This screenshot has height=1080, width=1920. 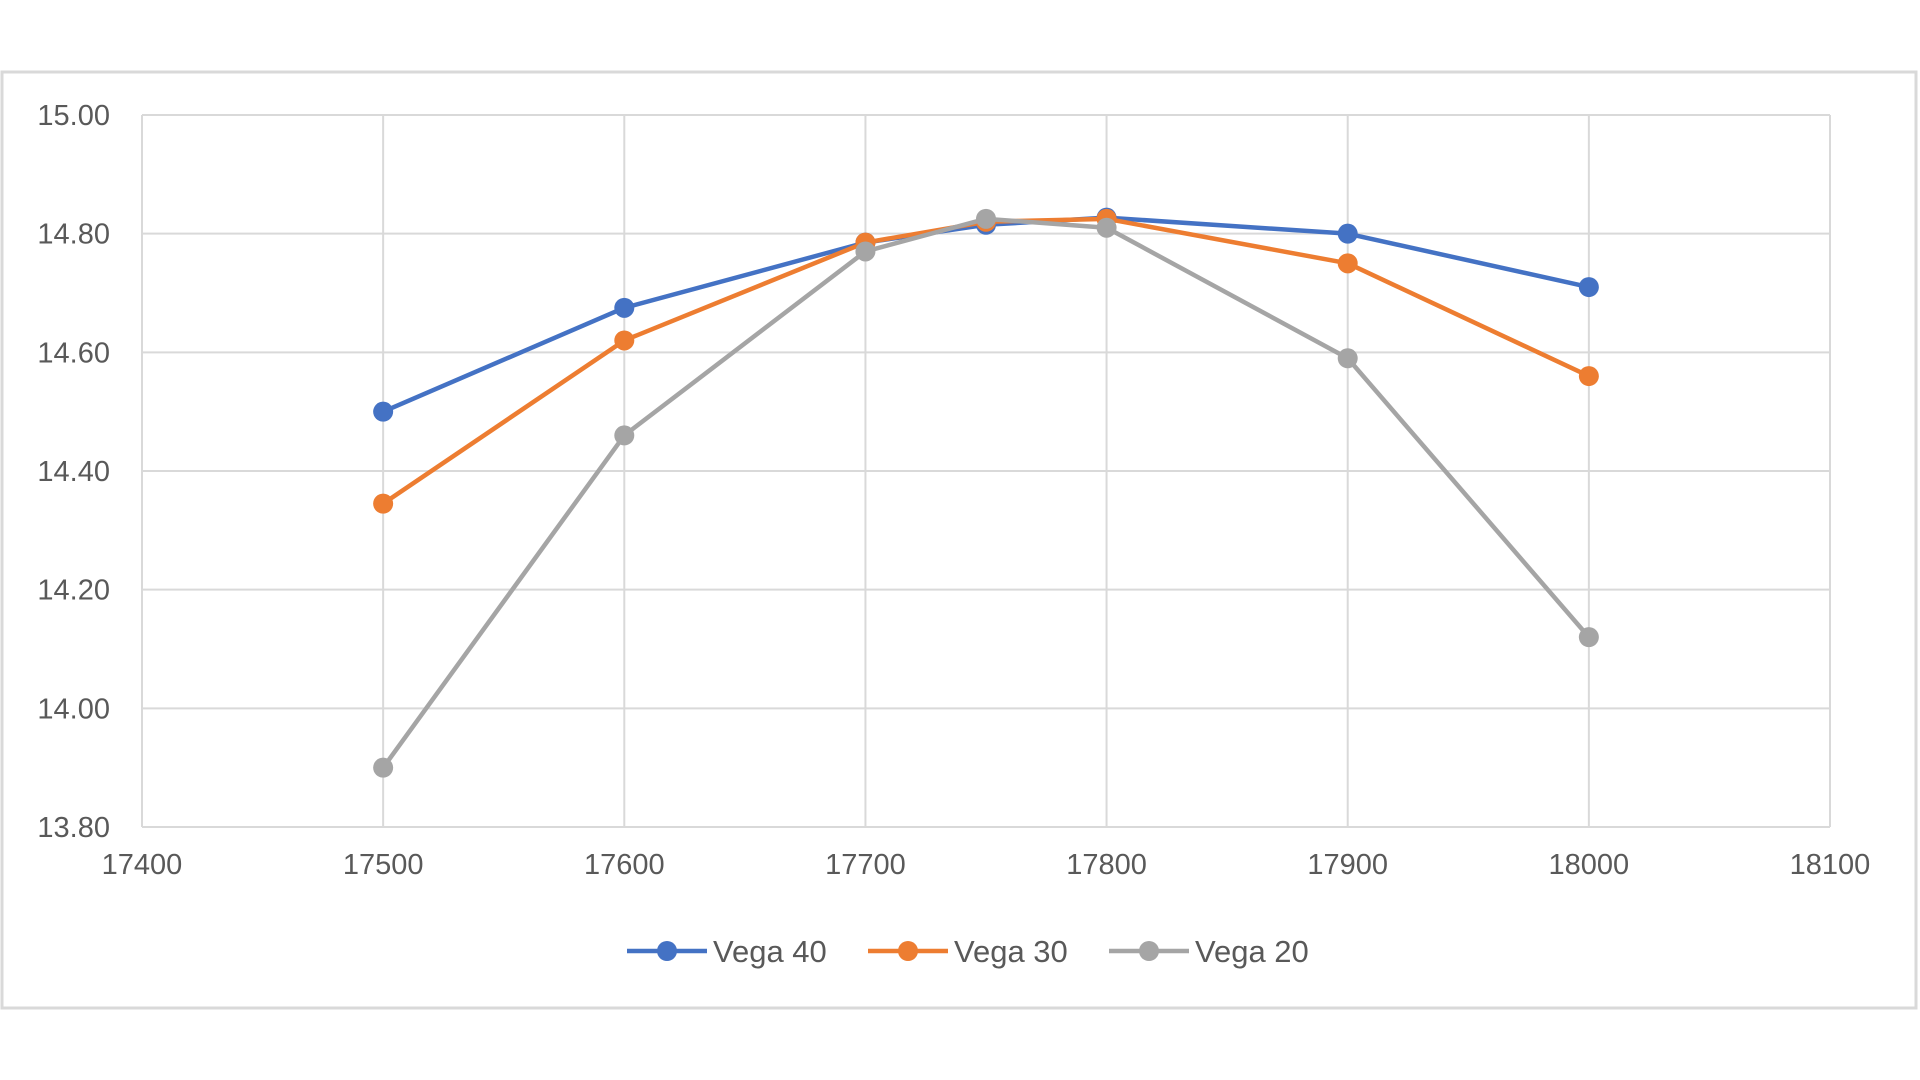 What do you see at coordinates (73, 828) in the screenshot?
I see `y-tick-label: 13.80` at bounding box center [73, 828].